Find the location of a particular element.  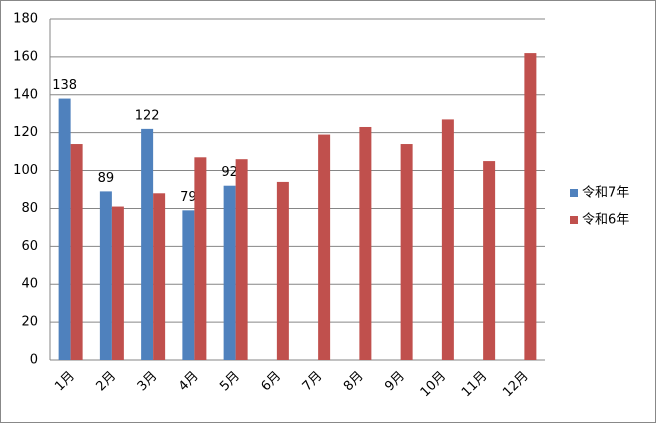

data-label: 138 is located at coordinates (64, 85).